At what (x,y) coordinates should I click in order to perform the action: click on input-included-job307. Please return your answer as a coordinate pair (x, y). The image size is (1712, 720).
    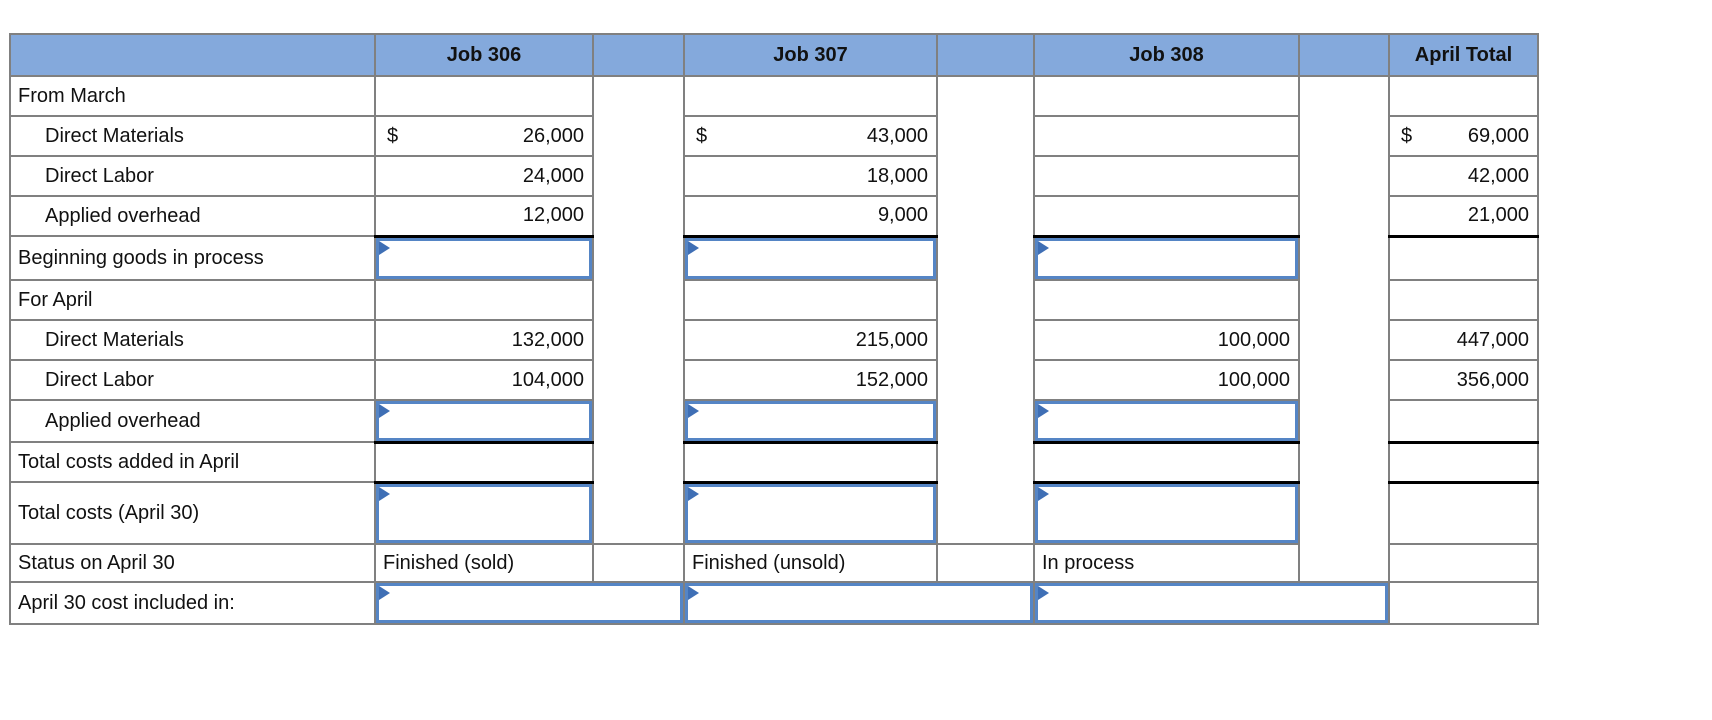
    Looking at the image, I should click on (859, 603).